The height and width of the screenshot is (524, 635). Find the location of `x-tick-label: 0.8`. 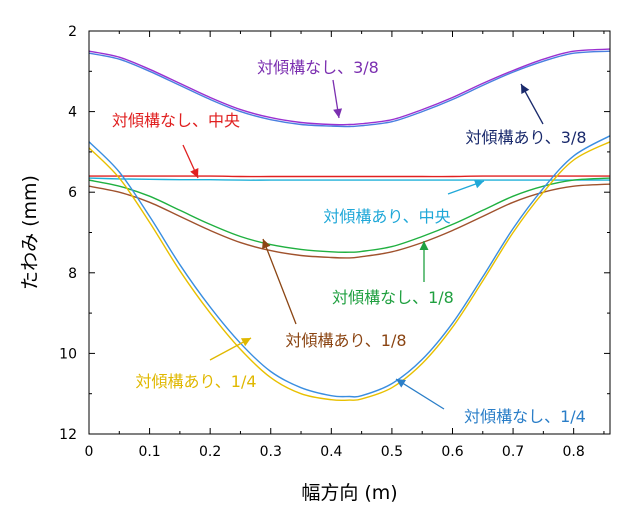

x-tick-label: 0.8 is located at coordinates (574, 452).